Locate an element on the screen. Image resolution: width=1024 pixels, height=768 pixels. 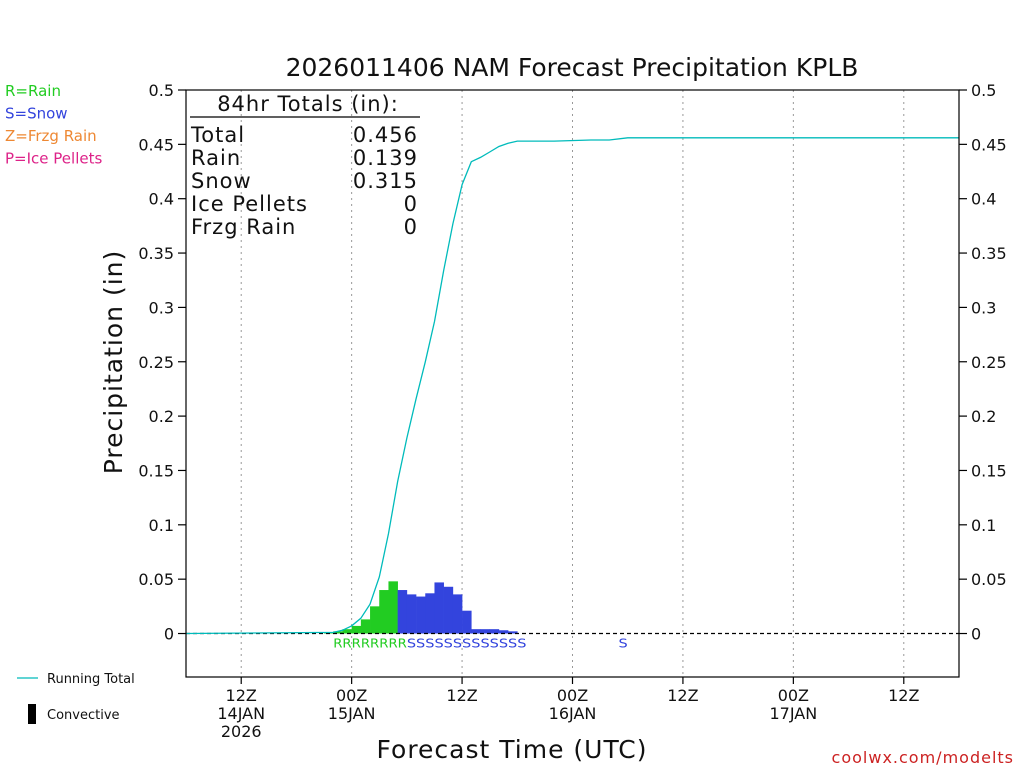
xtick-label-3-1: 16JAN is located at coordinates (573, 713).